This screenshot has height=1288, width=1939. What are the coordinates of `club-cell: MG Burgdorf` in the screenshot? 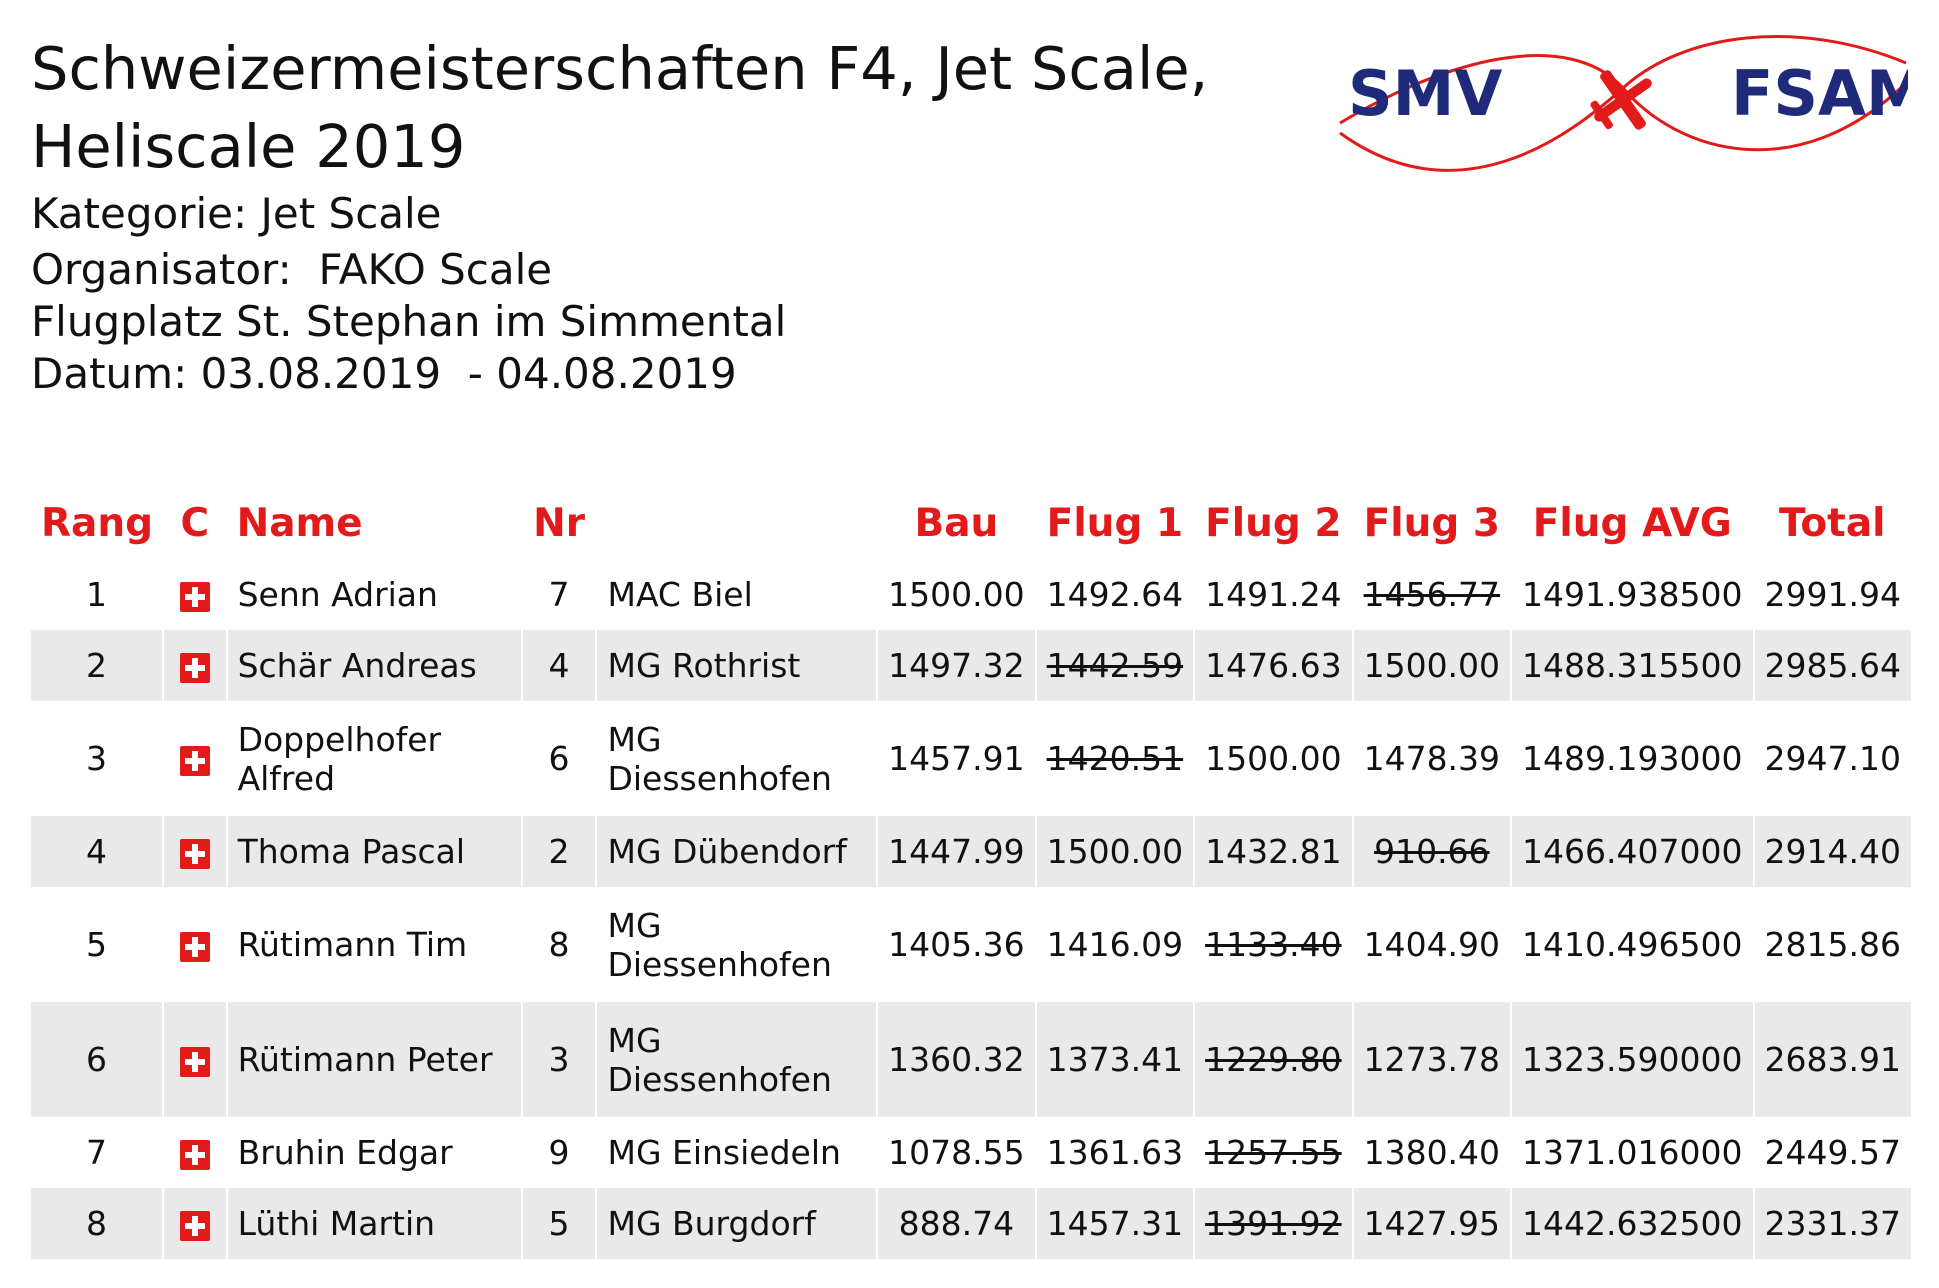 It's located at (737, 1223).